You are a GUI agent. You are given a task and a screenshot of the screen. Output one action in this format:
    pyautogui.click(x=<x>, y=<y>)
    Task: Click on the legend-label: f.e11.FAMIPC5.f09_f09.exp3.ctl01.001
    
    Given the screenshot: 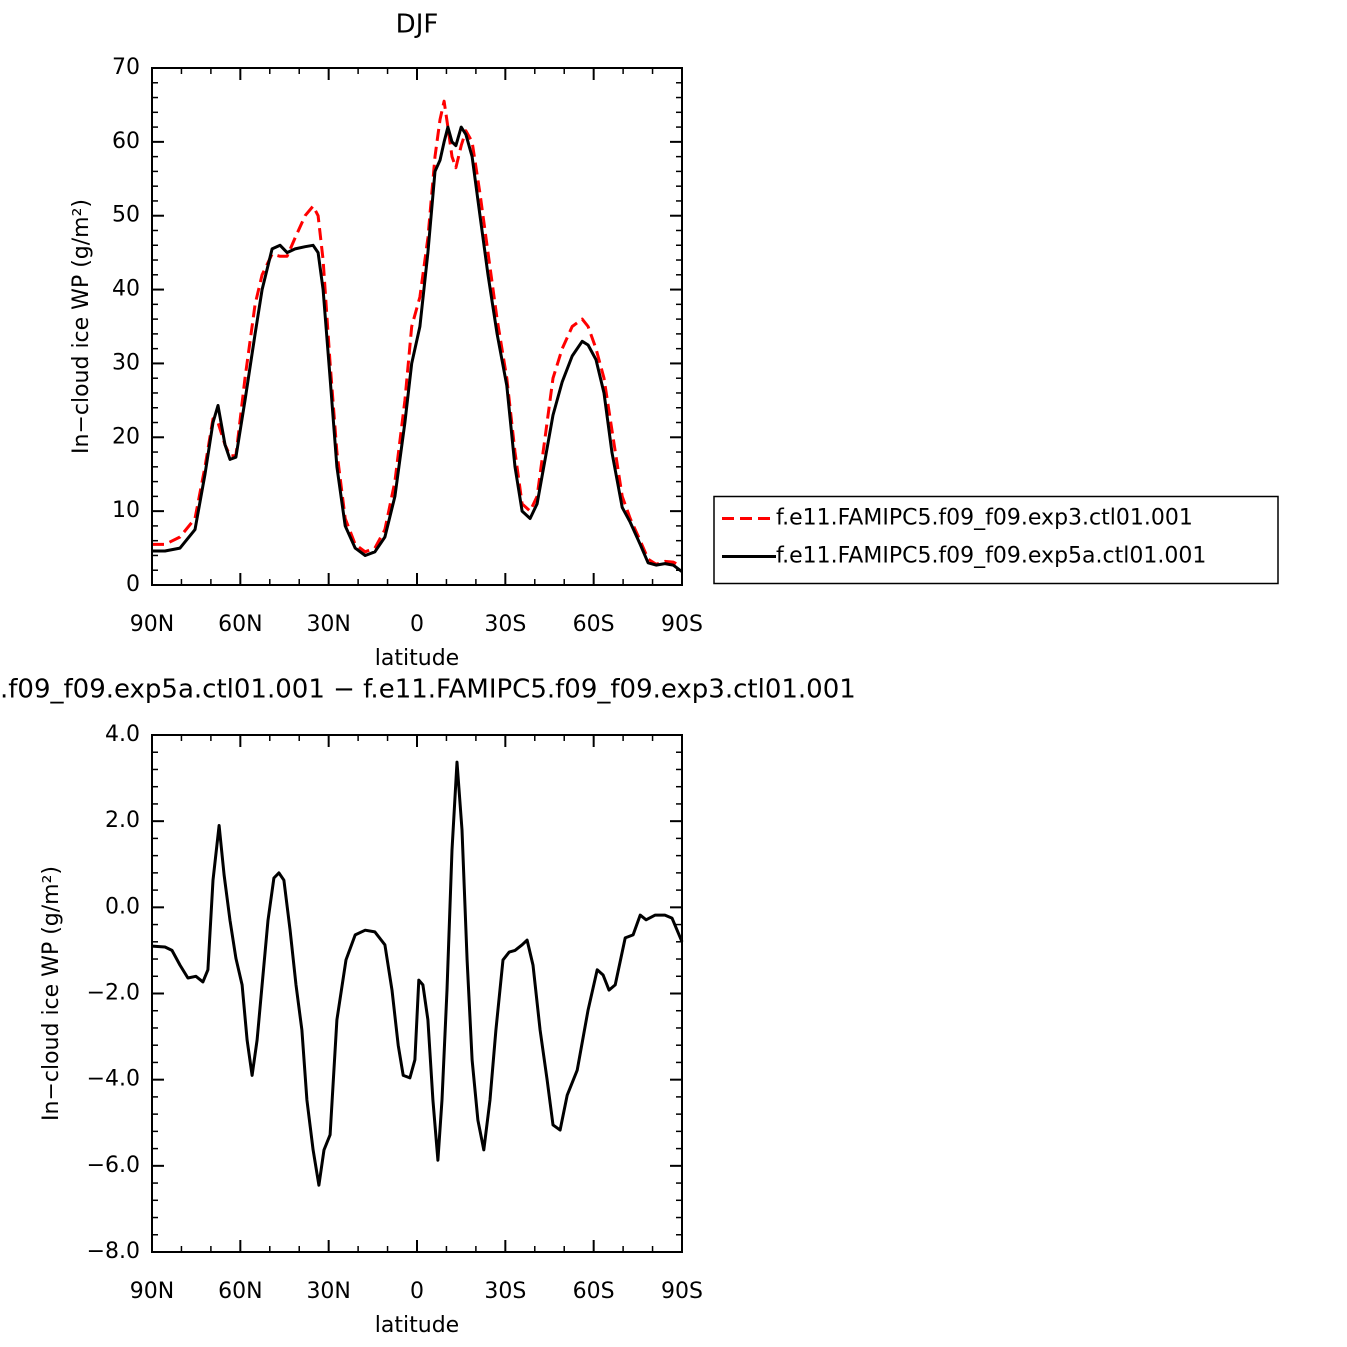 What is the action you would take?
    pyautogui.click(x=984, y=518)
    